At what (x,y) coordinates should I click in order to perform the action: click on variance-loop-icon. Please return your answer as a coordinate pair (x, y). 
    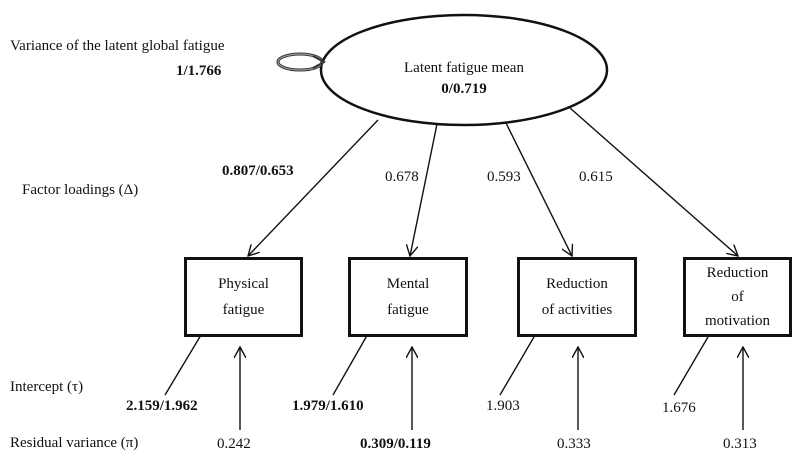
    Looking at the image, I should click on (301, 62).